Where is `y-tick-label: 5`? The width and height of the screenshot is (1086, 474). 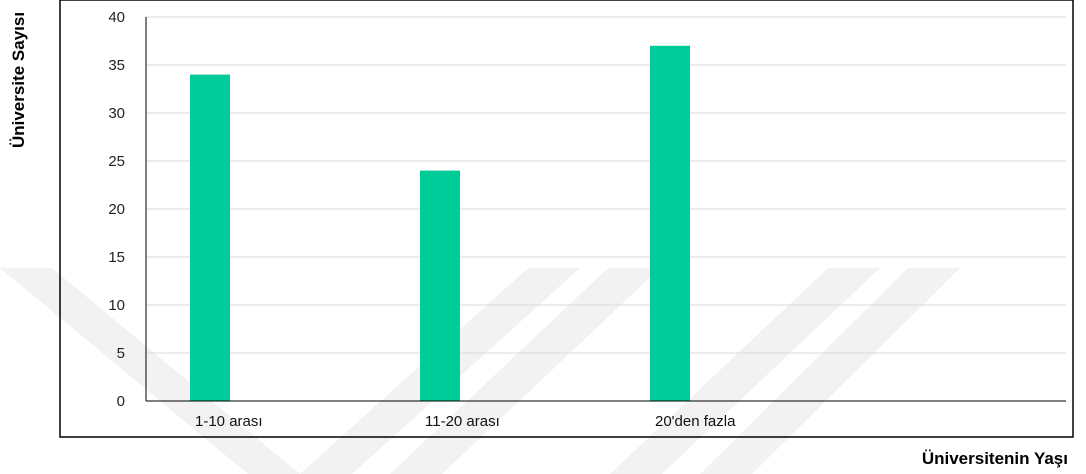 y-tick-label: 5 is located at coordinates (121, 353).